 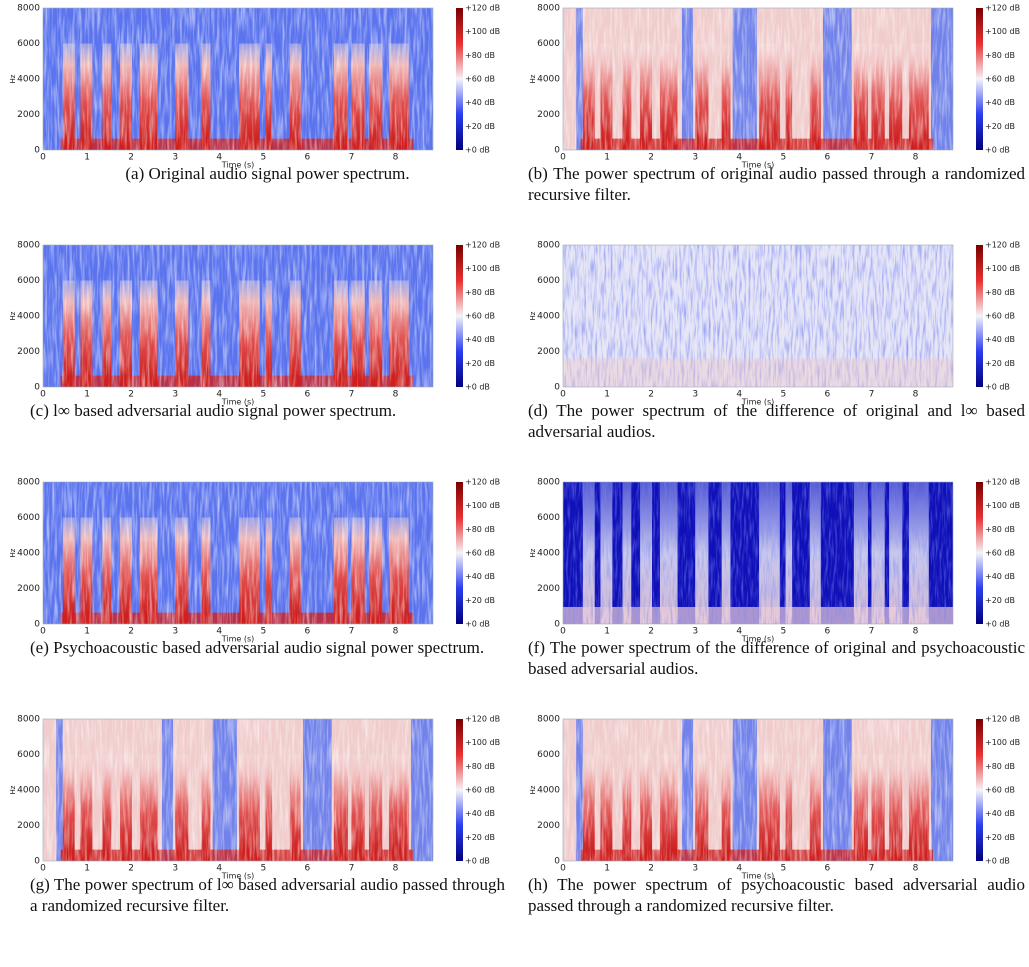 I want to click on y-tick-label: 2000, so click(x=28, y=589).